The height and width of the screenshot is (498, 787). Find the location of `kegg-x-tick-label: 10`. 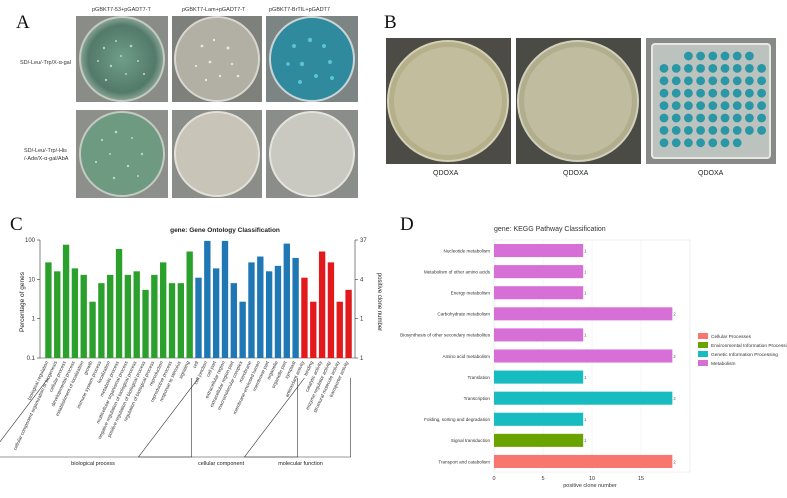

kegg-x-tick-label: 10 is located at coordinates (592, 479).